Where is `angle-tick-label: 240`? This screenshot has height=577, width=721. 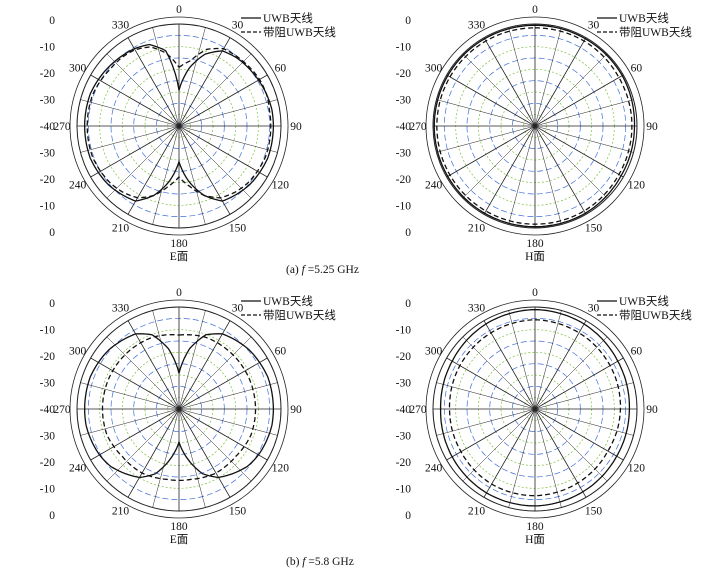
angle-tick-label: 240 is located at coordinates (434, 186).